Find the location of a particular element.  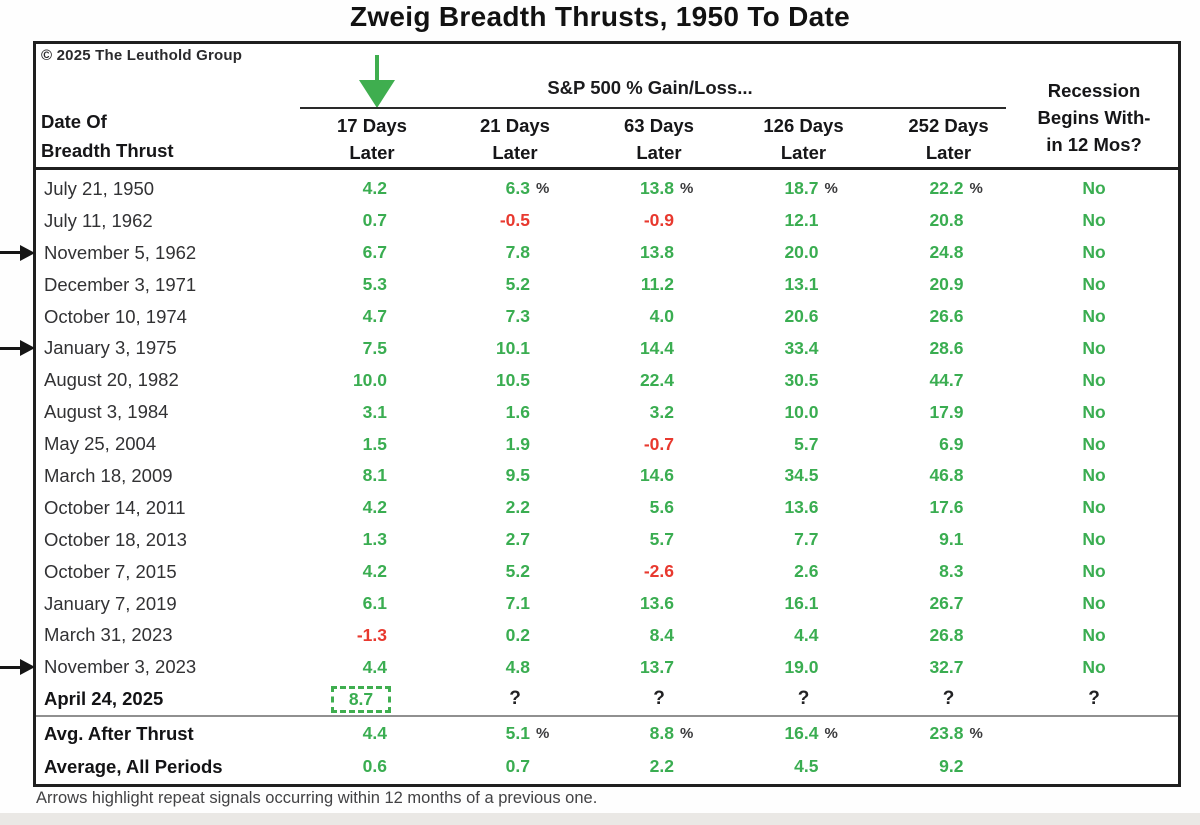

value: 18.7 is located at coordinates (801, 188).